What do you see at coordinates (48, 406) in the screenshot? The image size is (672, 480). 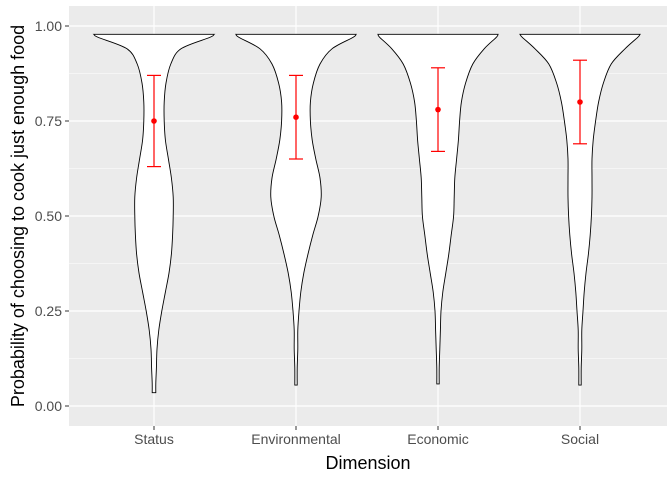 I see `y-tick-label: 0.00` at bounding box center [48, 406].